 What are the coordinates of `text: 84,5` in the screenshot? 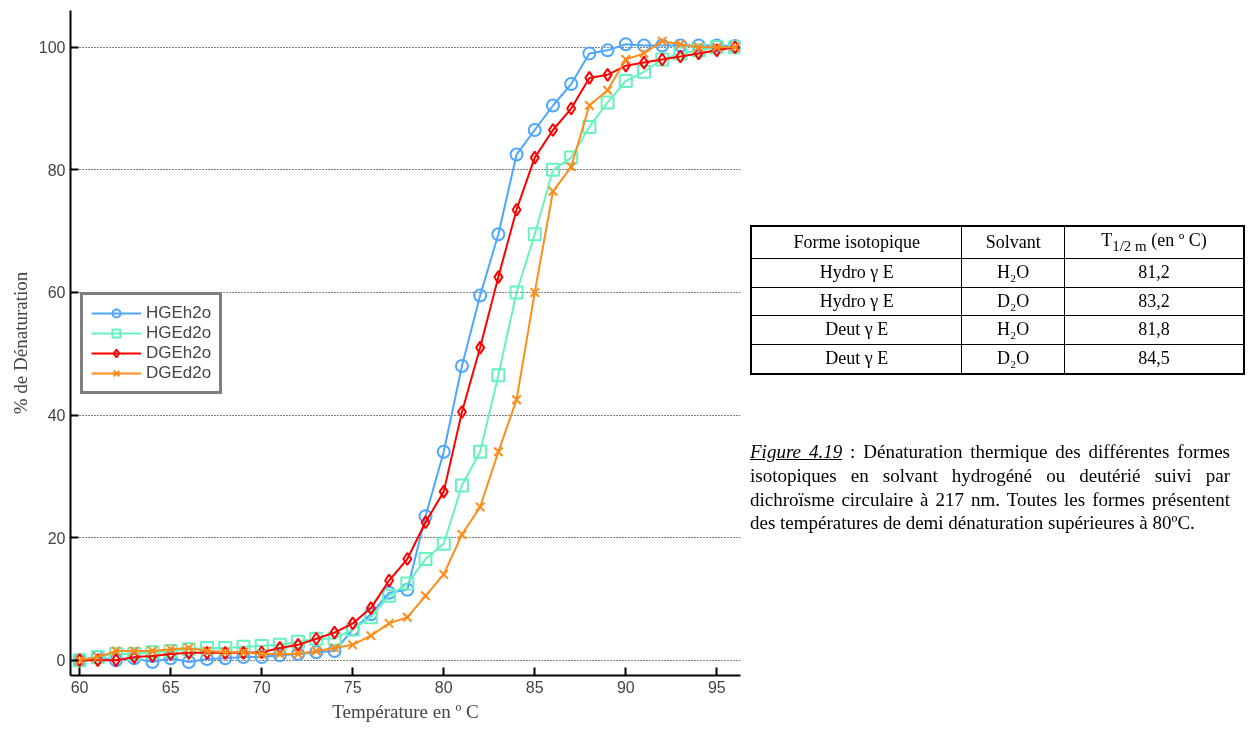 It's located at (1154, 359).